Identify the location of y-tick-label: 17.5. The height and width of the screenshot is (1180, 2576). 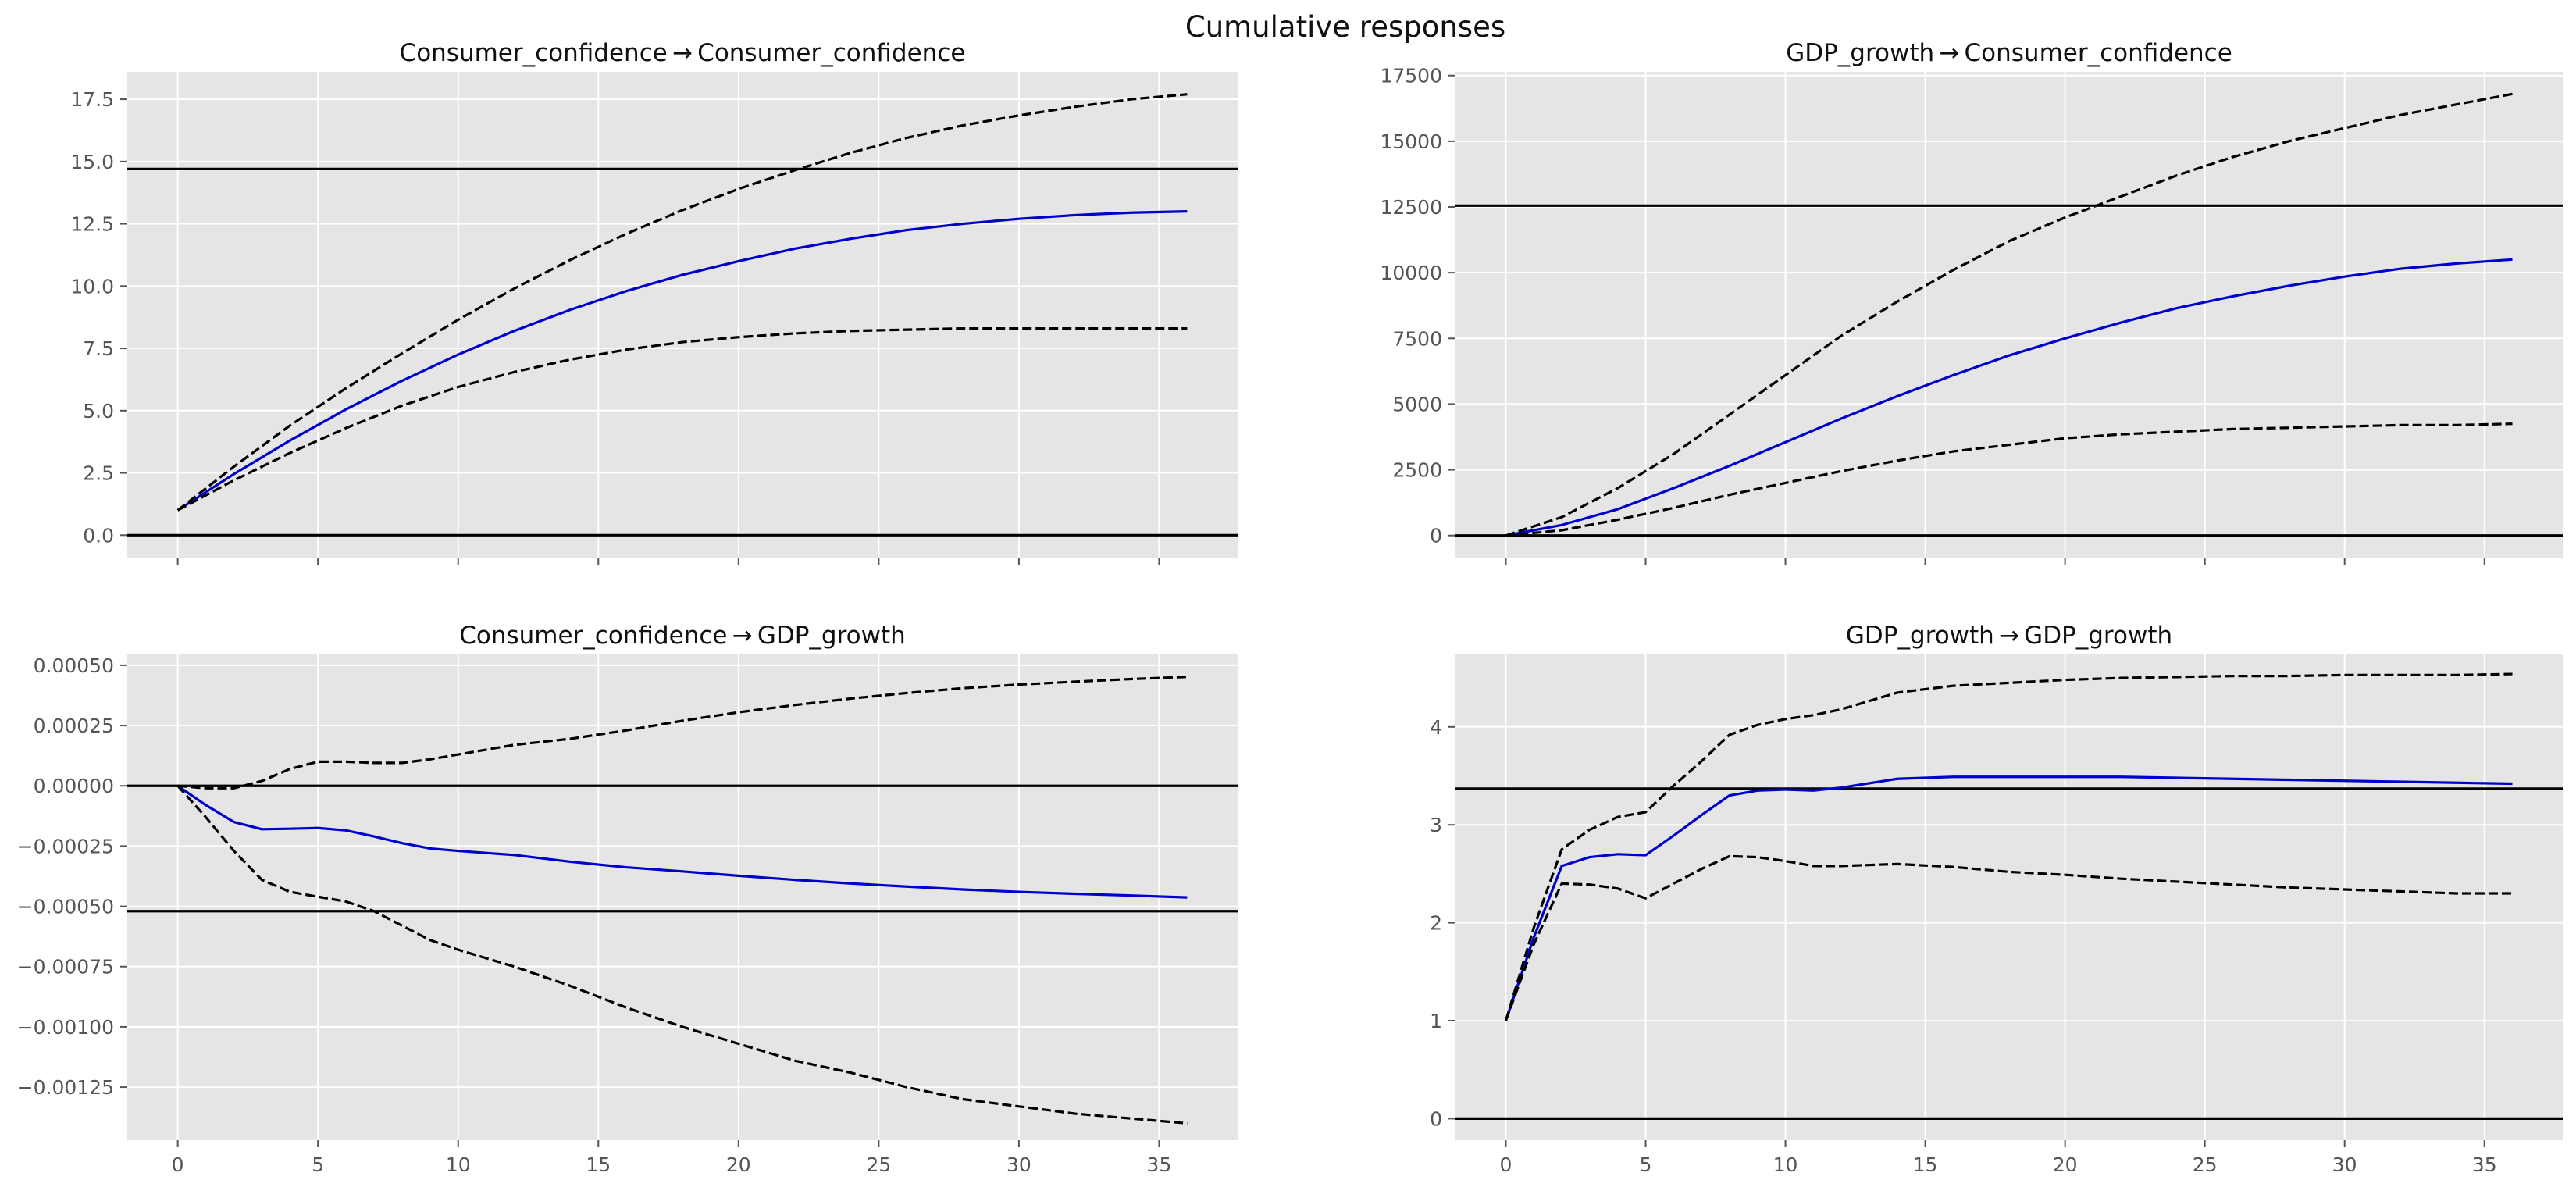
(92, 99).